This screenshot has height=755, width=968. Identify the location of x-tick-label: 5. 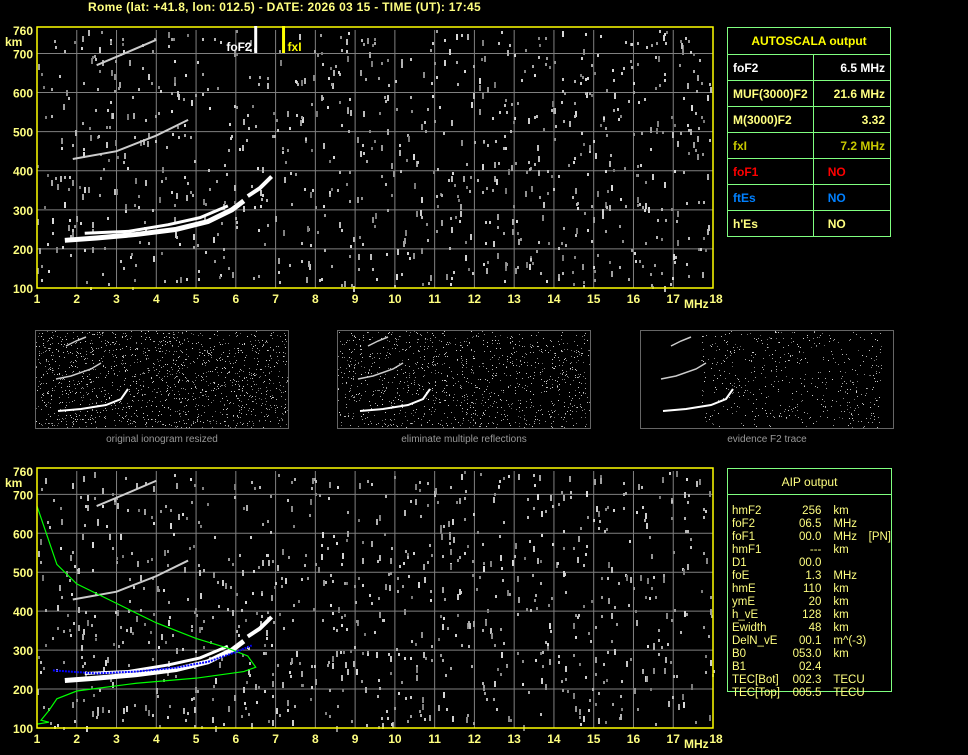
(196, 739).